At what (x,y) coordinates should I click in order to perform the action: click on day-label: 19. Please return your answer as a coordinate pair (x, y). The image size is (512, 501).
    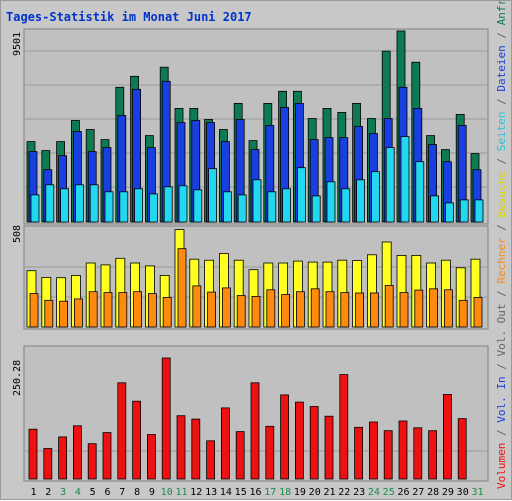
    Looking at the image, I should click on (300, 492).